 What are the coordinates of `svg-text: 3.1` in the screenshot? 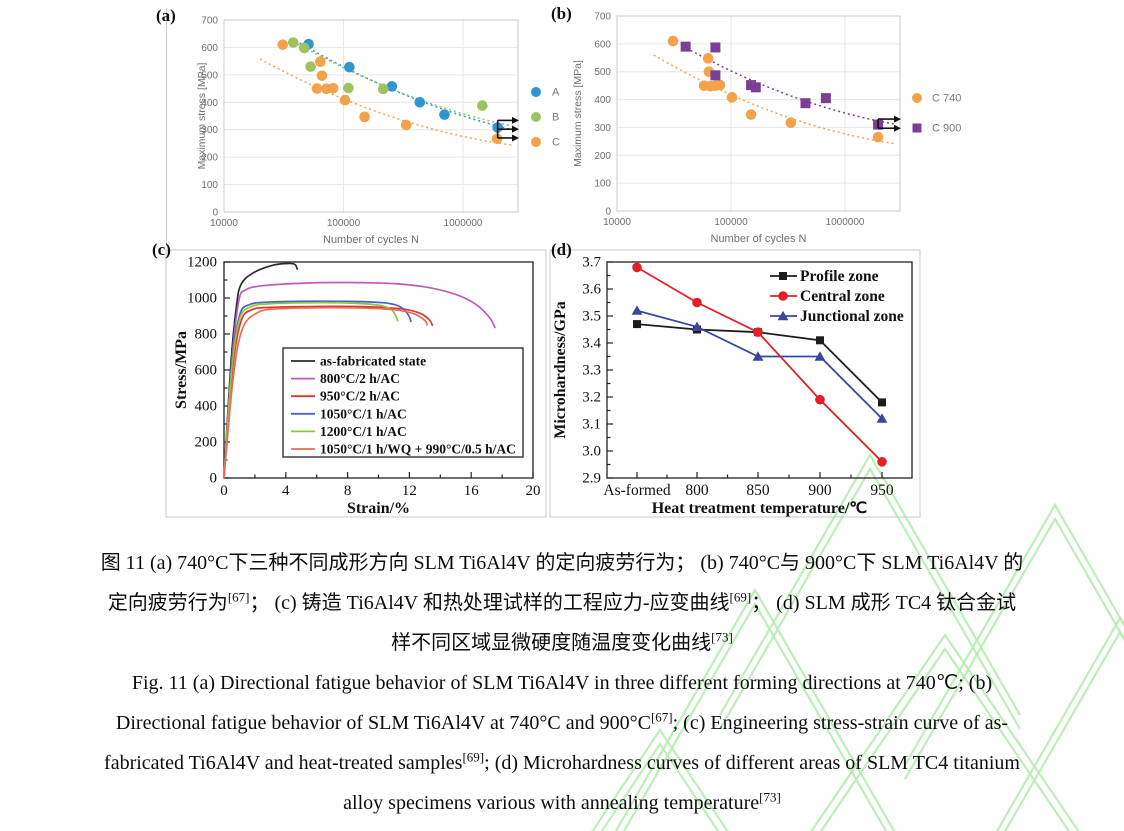 It's located at (591, 425).